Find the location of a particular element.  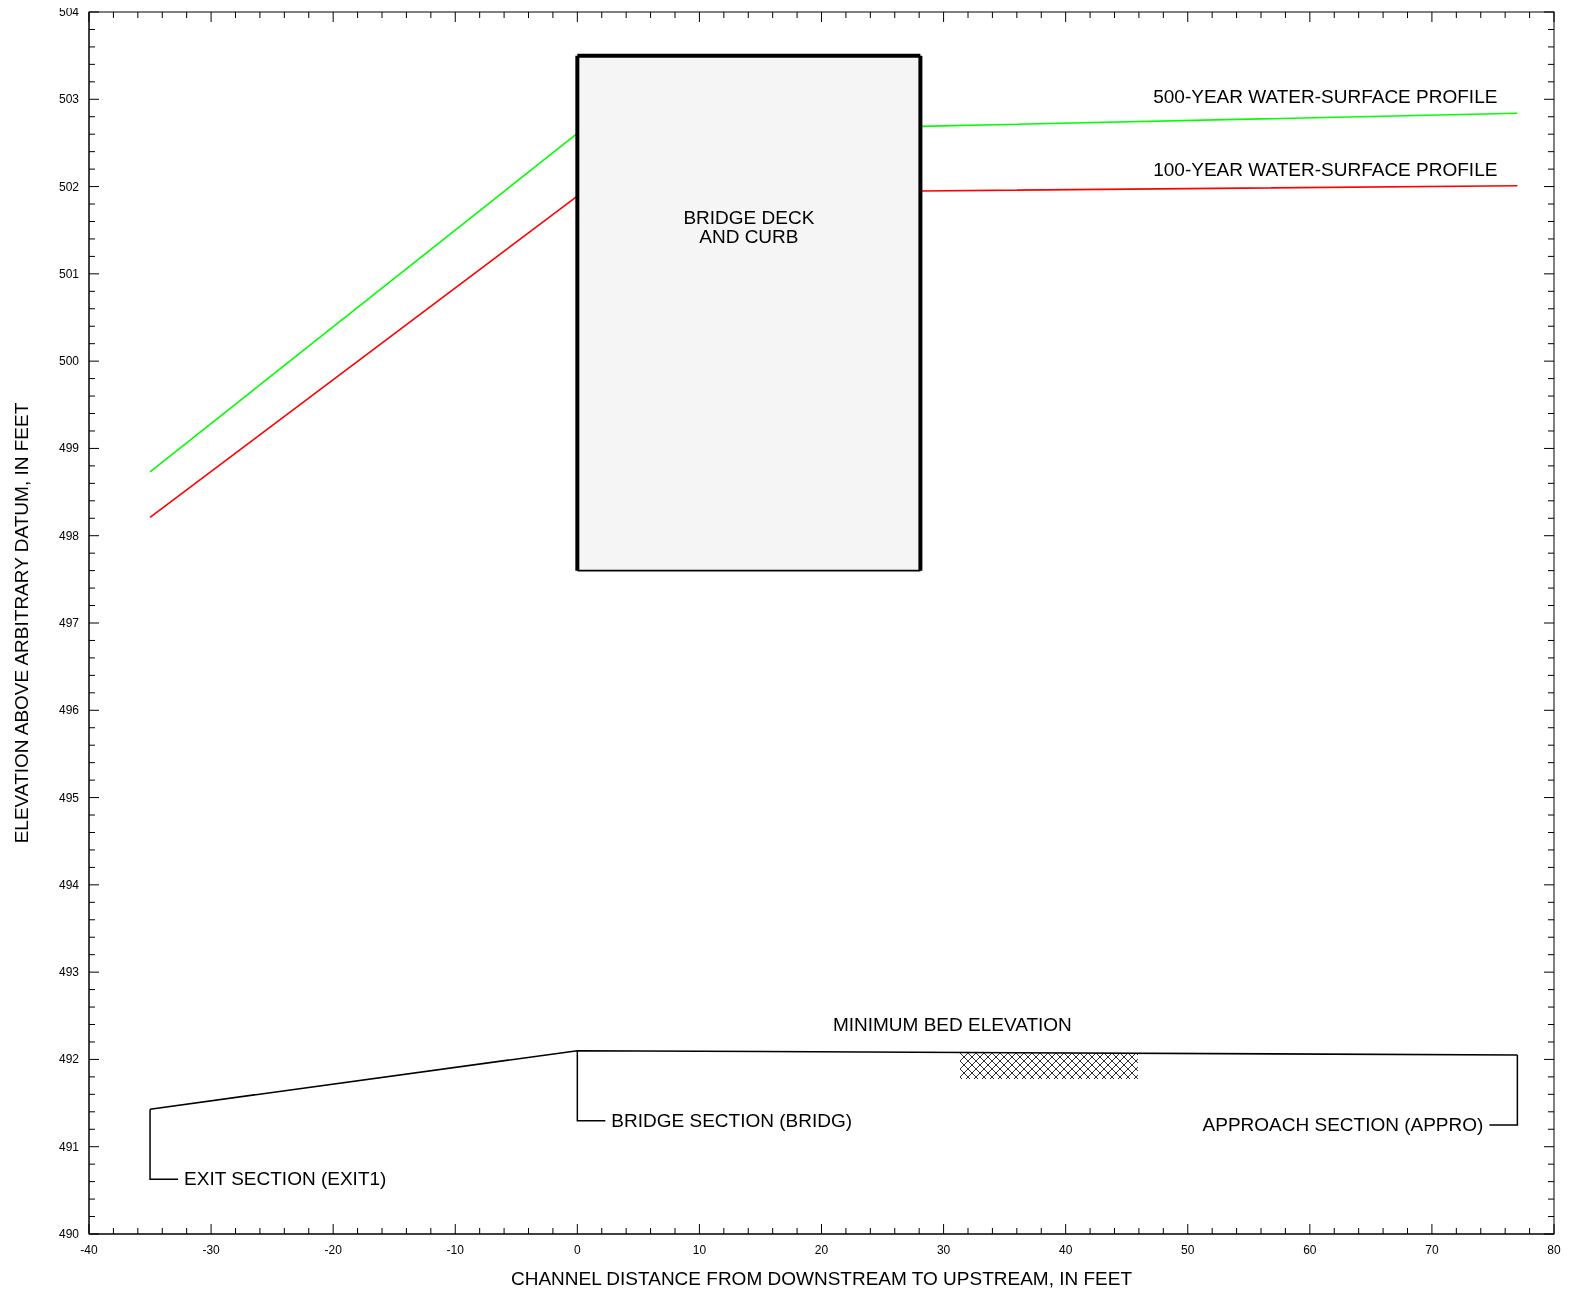

series-label: MINIMUM BED ELEVATION is located at coordinates (952, 1024).